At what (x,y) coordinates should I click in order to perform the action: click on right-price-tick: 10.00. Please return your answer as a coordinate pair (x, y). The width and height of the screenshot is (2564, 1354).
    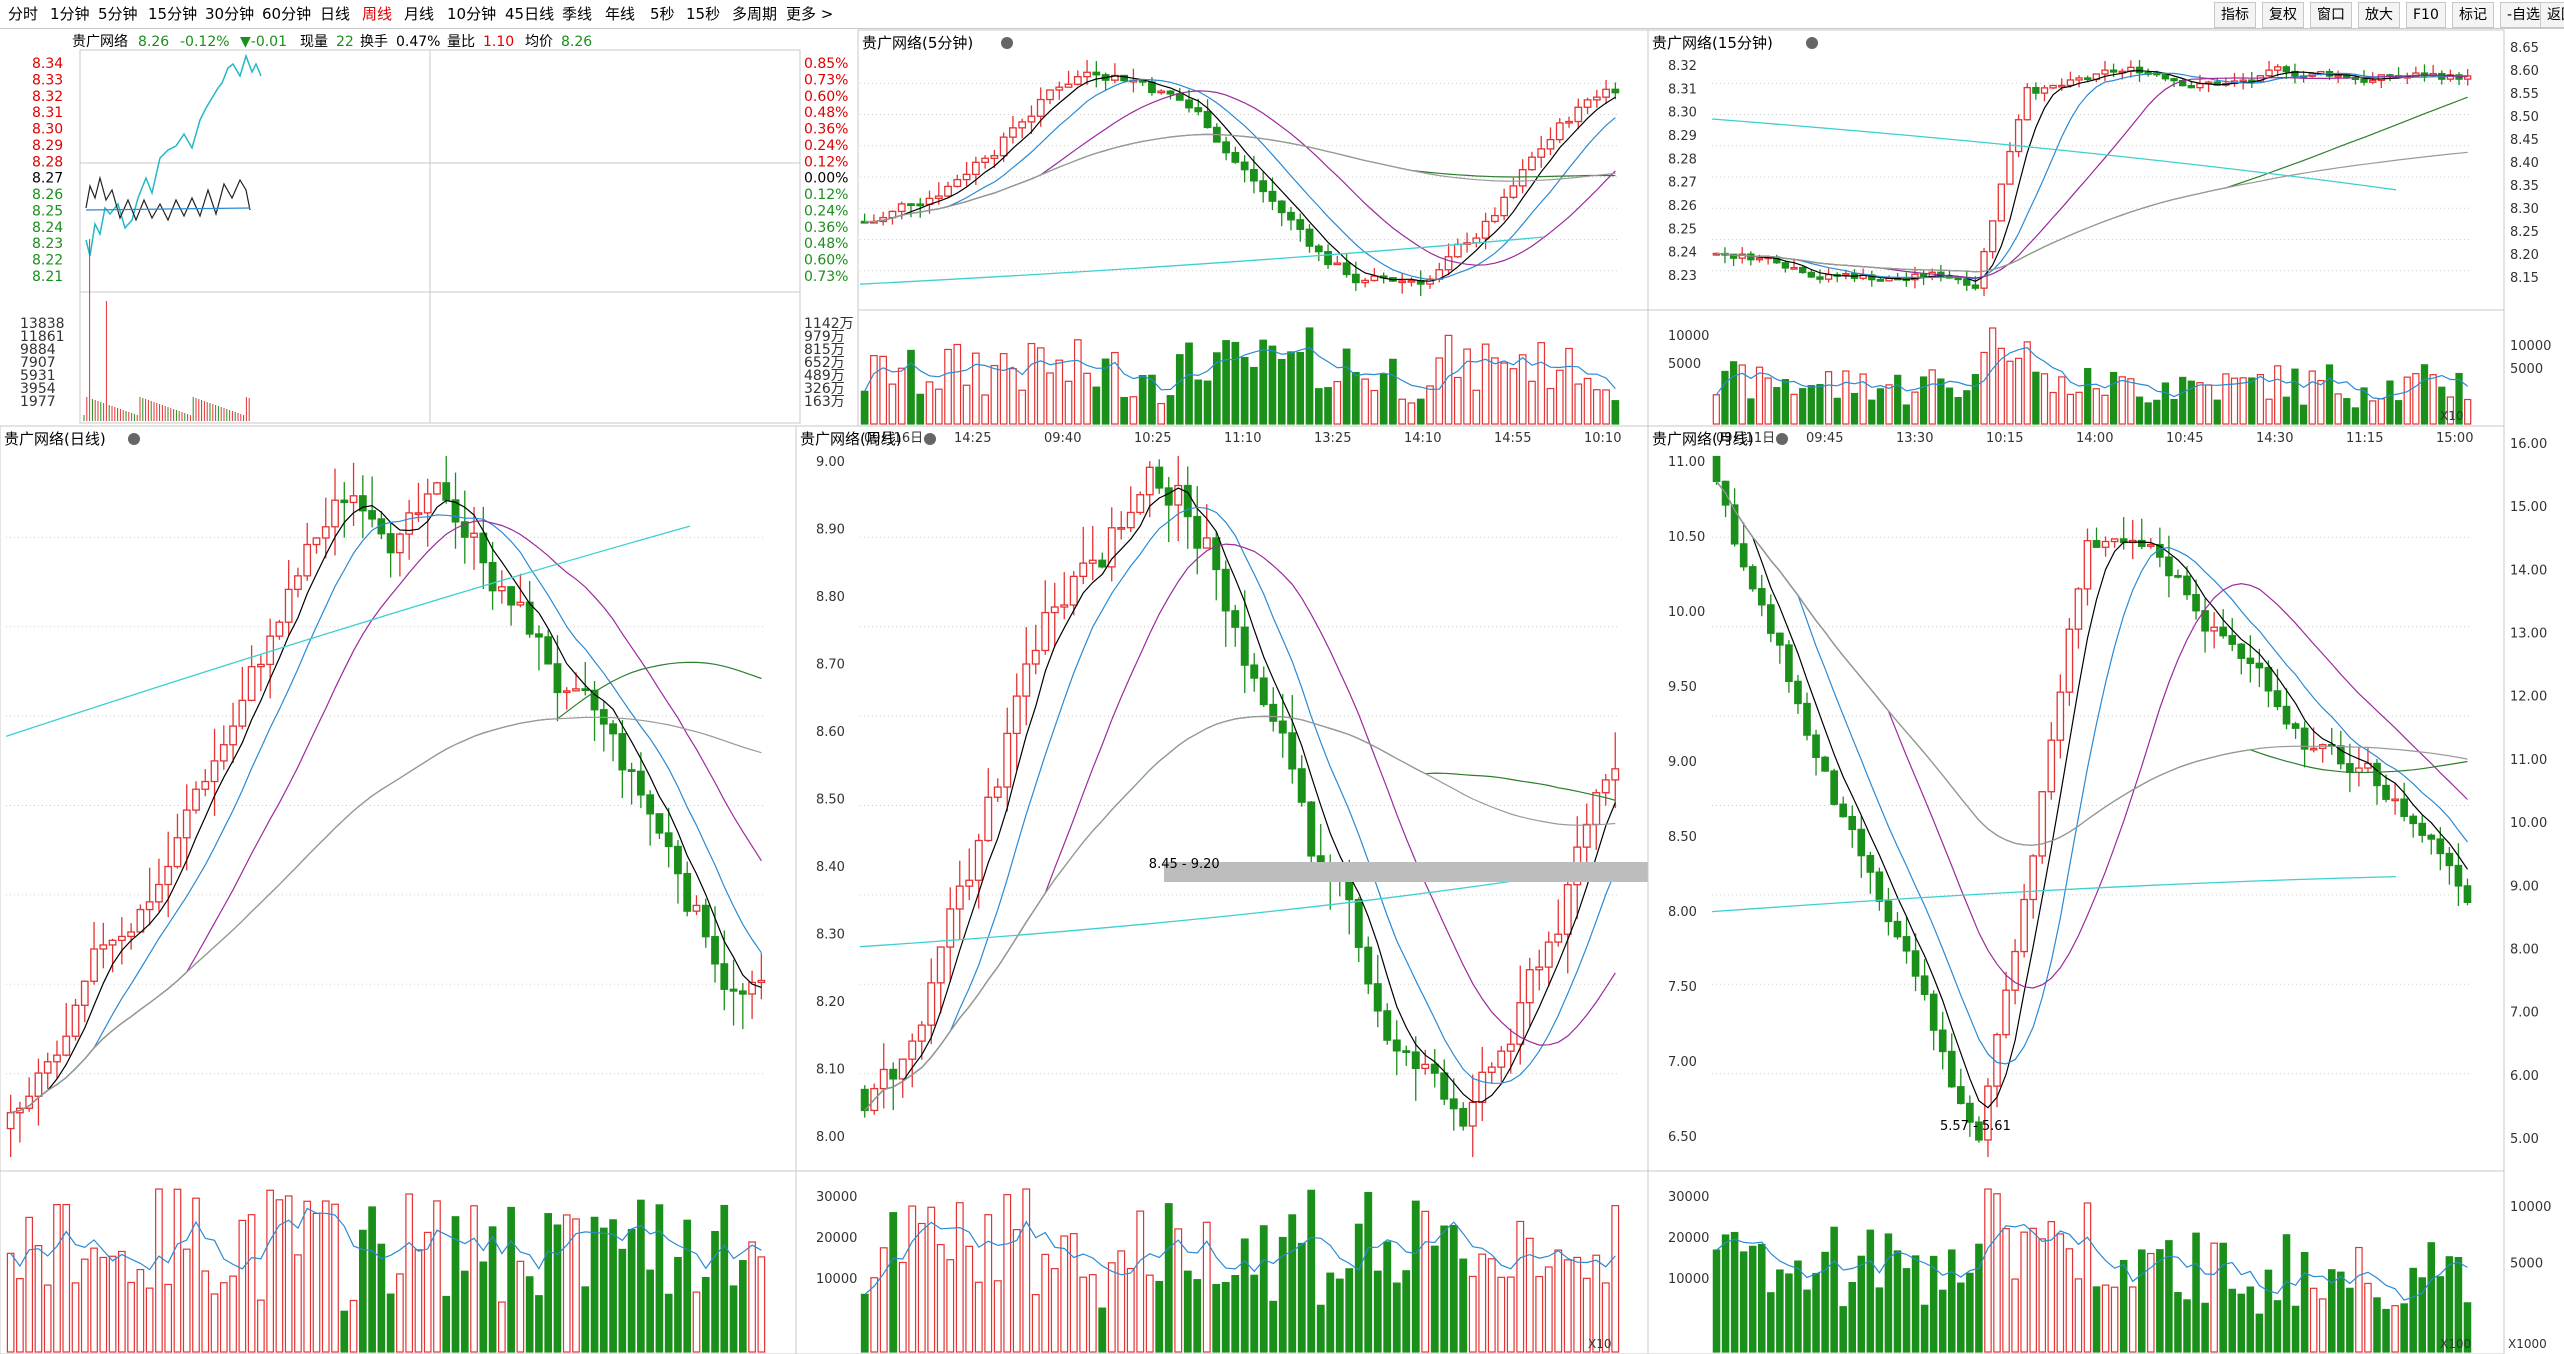
    Looking at the image, I should click on (2528, 823).